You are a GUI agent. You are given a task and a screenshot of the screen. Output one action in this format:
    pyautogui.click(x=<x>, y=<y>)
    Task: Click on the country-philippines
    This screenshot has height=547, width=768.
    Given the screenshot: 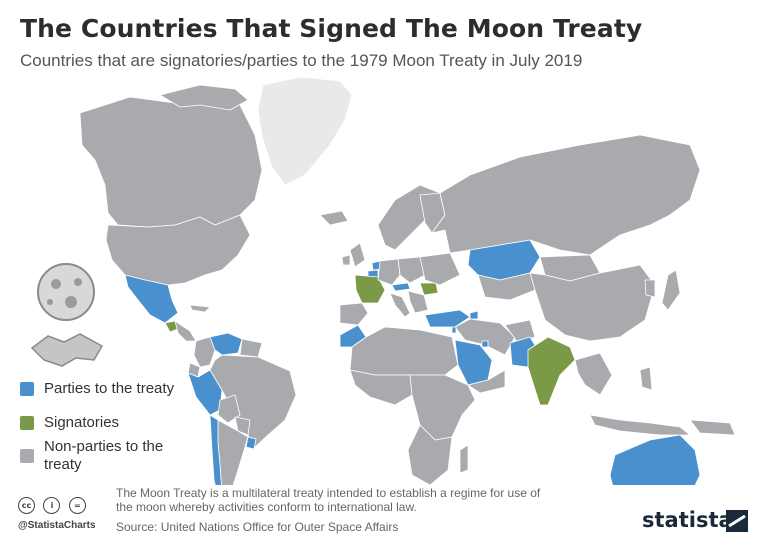 What is the action you would take?
    pyautogui.click(x=646, y=378)
    